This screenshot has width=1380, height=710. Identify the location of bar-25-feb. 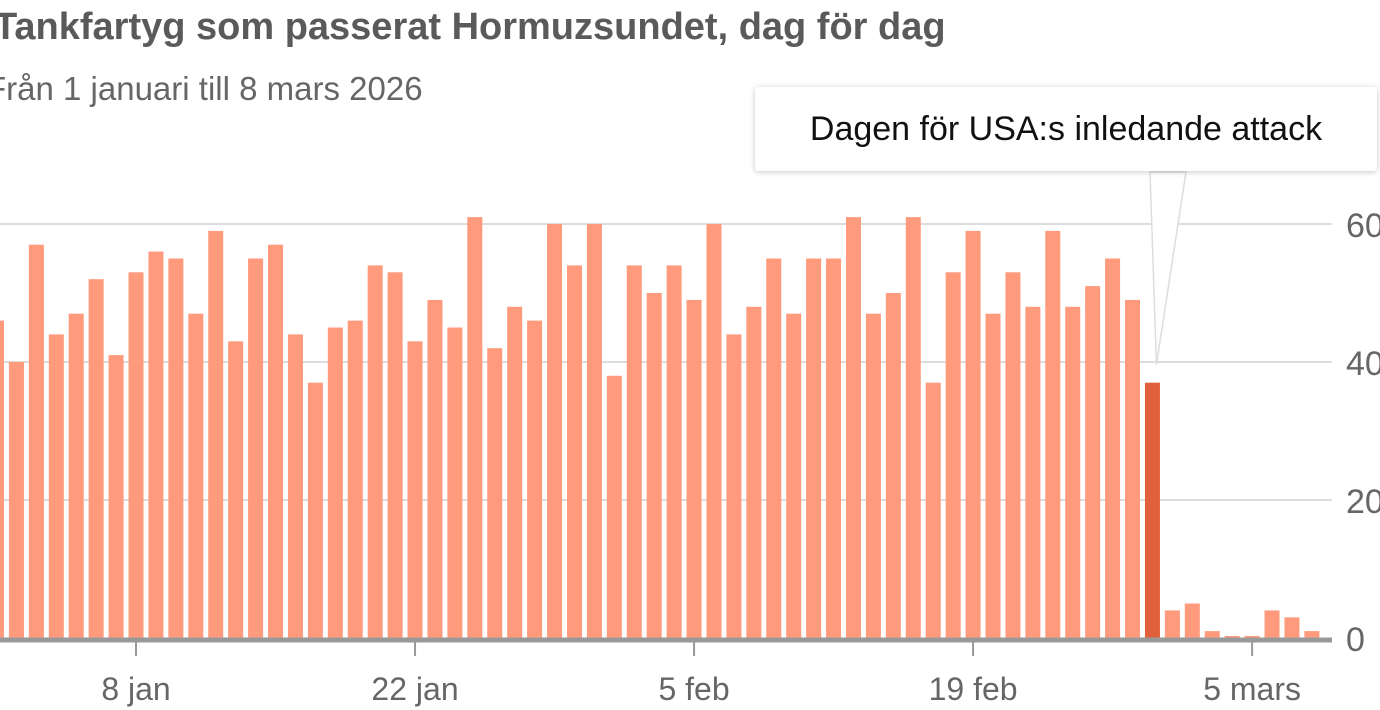
(1093, 462).